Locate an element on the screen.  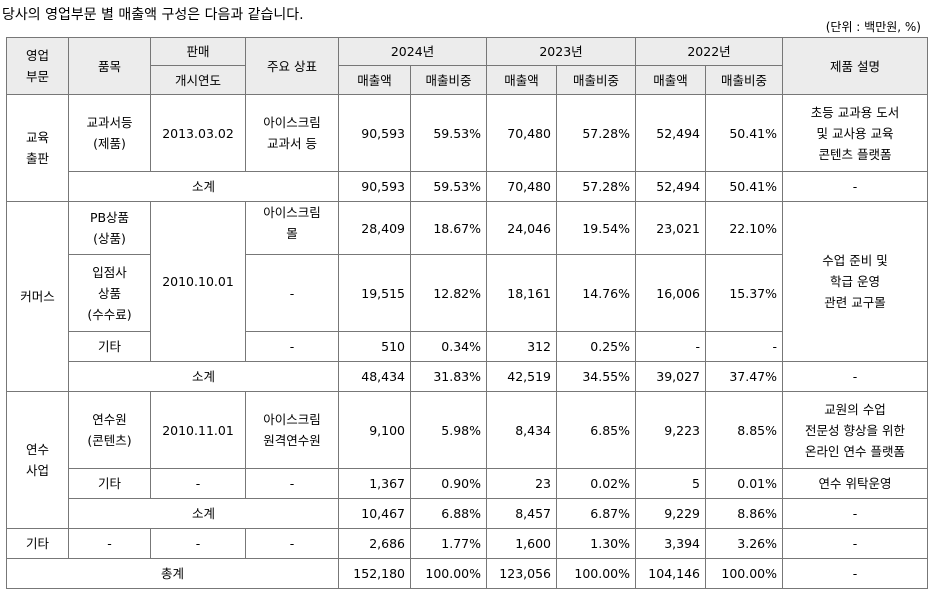
value-cell: 312 is located at coordinates (521, 346).